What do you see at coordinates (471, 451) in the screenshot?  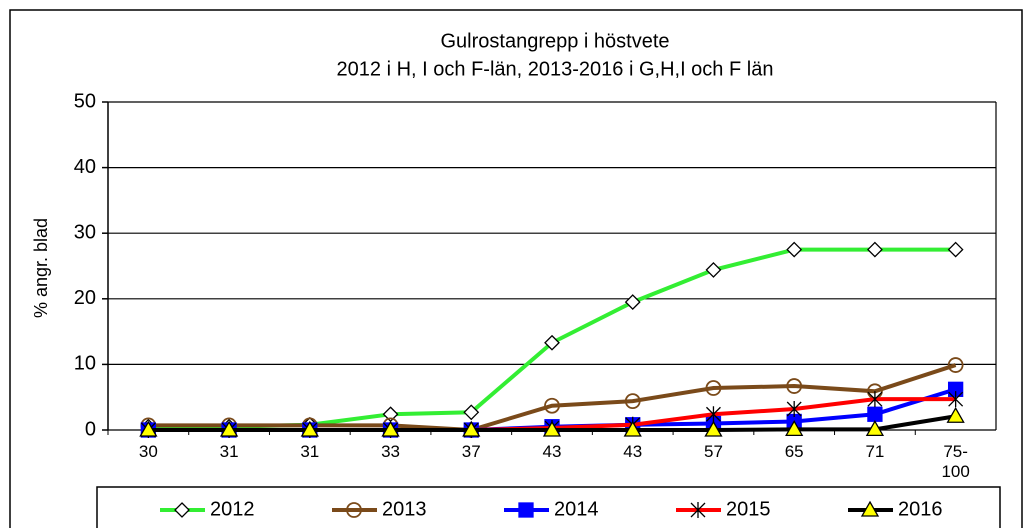 I see `x-tick-label: 37` at bounding box center [471, 451].